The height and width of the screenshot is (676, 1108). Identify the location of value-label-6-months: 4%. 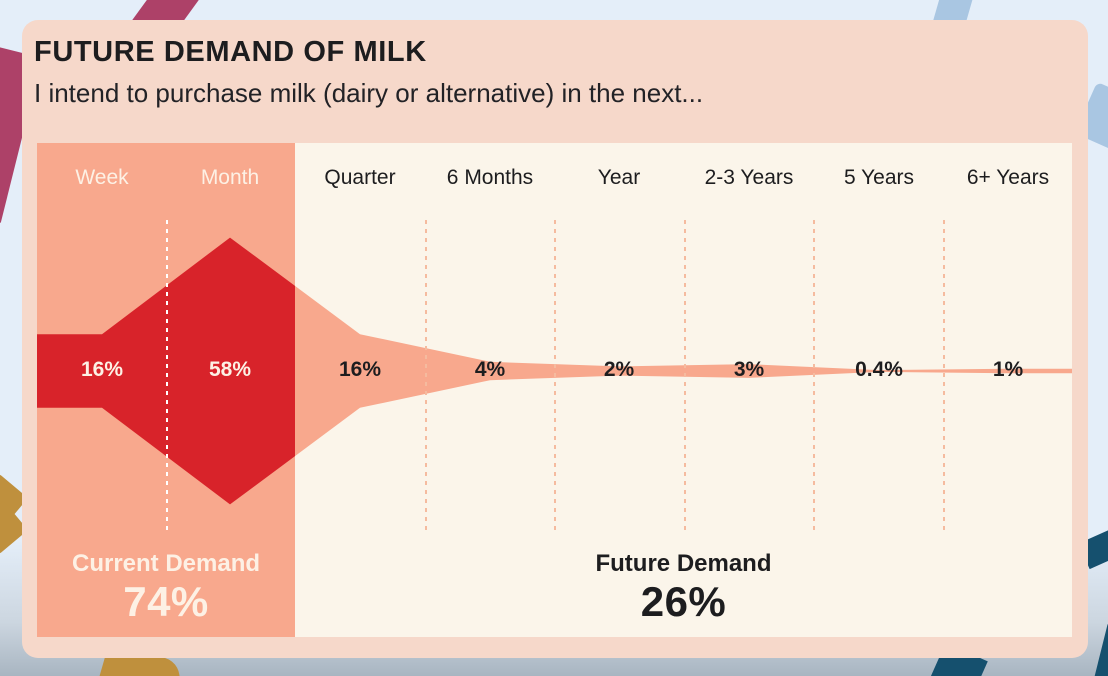
(490, 369).